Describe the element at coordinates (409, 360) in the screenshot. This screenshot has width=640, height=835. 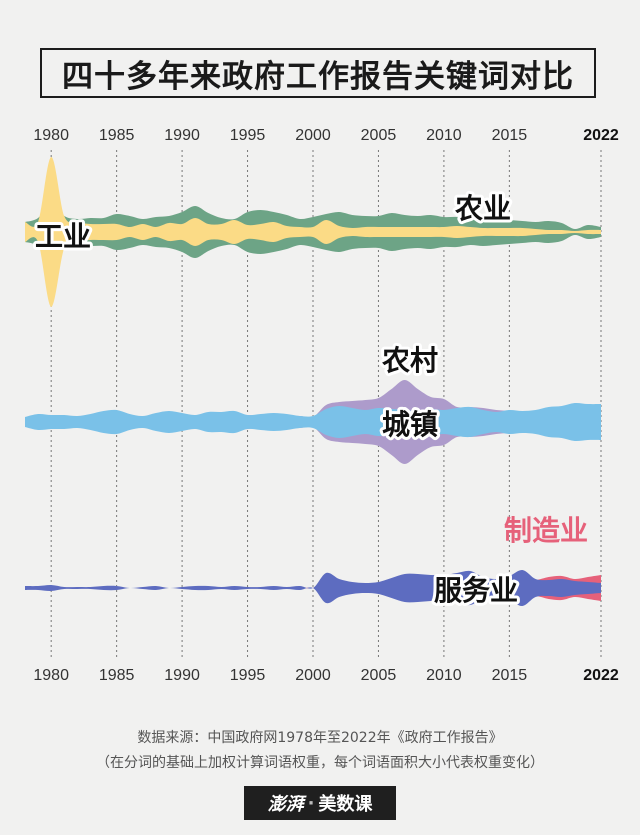
I see `label-rural: 农村` at that location.